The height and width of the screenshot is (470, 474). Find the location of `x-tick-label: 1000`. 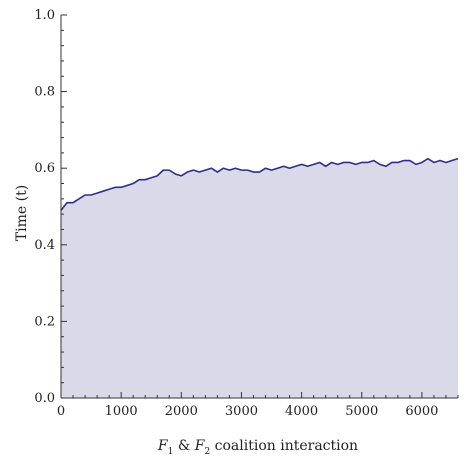

x-tick-label: 1000 is located at coordinates (121, 411).